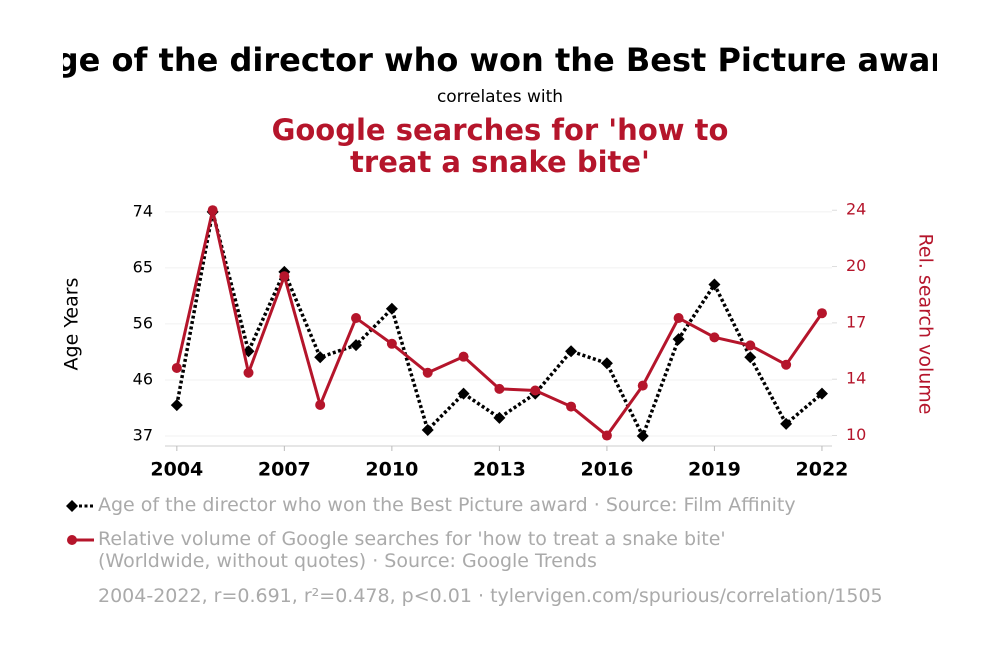 The image size is (1000, 664). What do you see at coordinates (499, 470) in the screenshot?
I see `x-tick-label: 2013` at bounding box center [499, 470].